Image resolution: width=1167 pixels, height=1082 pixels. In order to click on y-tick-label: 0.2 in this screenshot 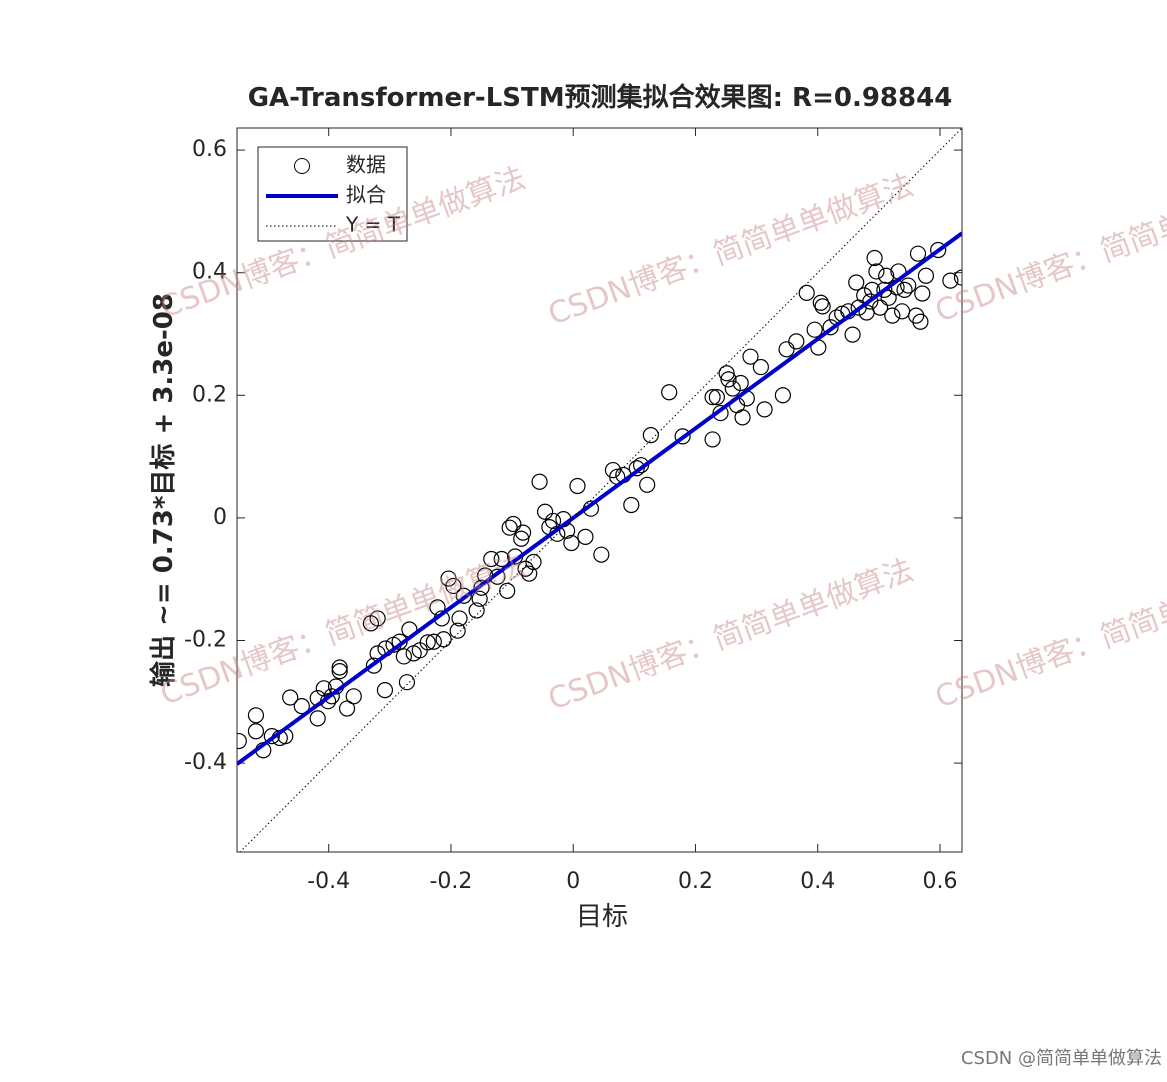, I will do `click(209, 394)`.